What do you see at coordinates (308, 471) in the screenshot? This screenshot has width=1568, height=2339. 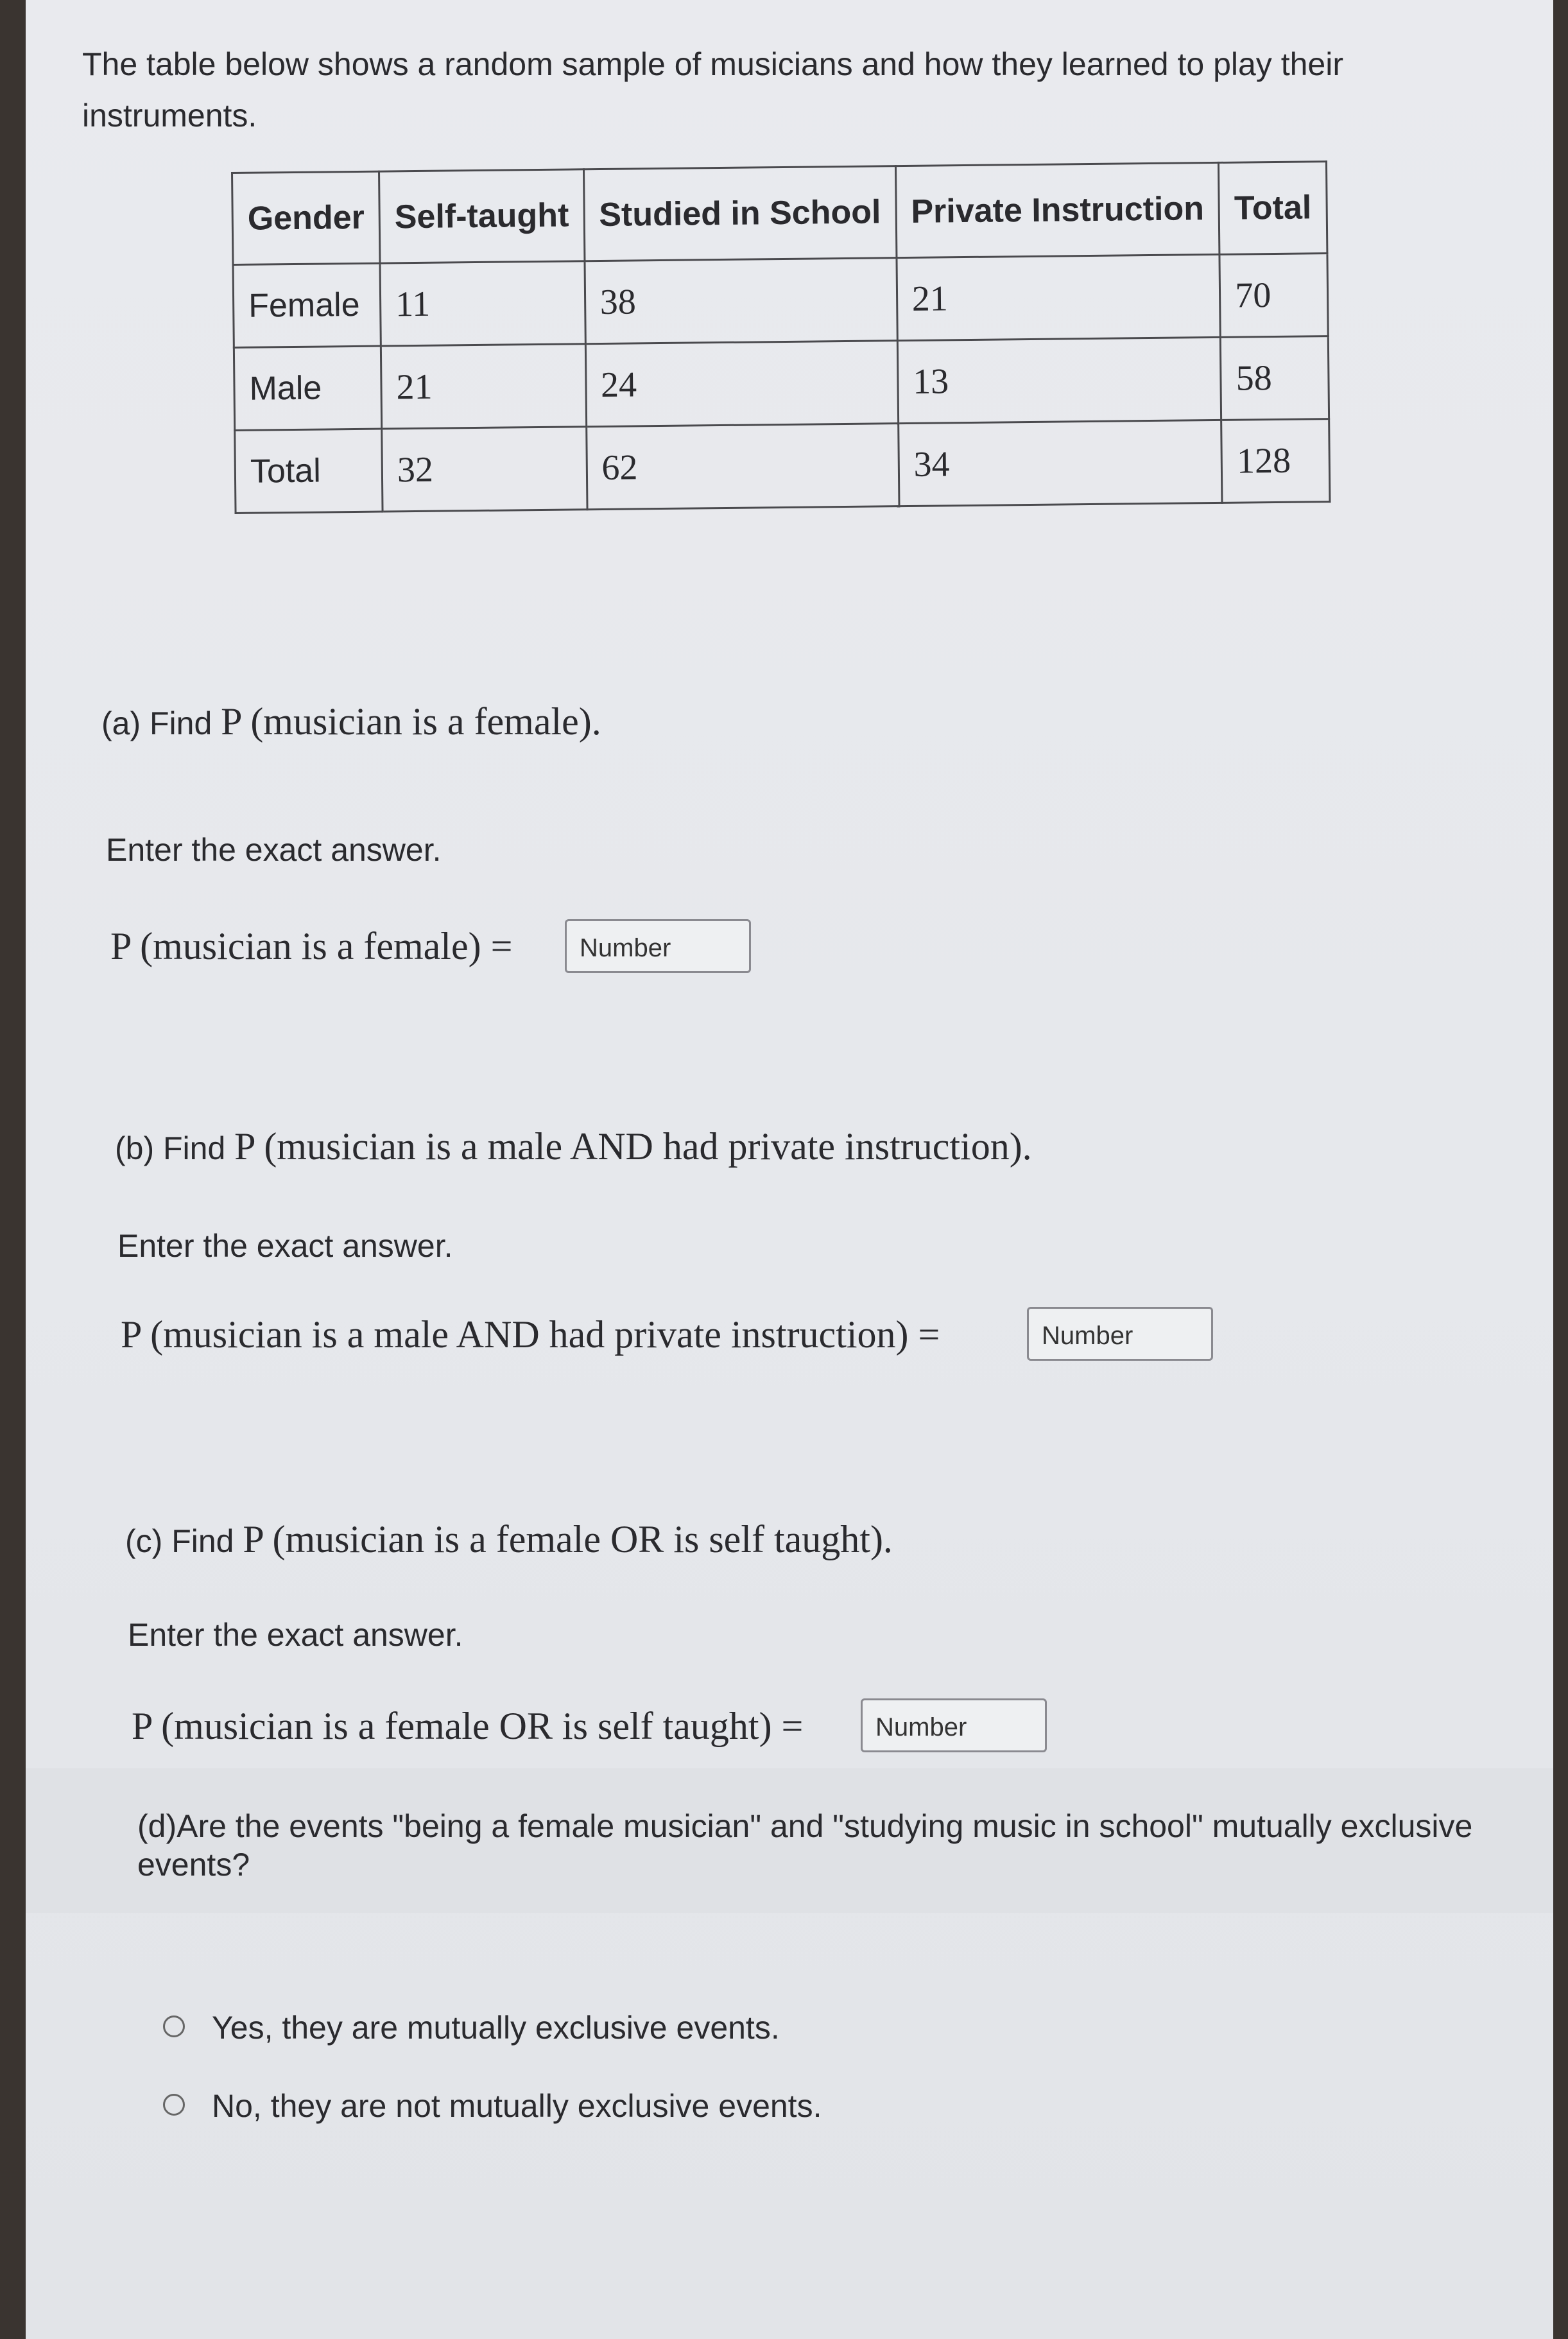 I see `row-label: Total` at bounding box center [308, 471].